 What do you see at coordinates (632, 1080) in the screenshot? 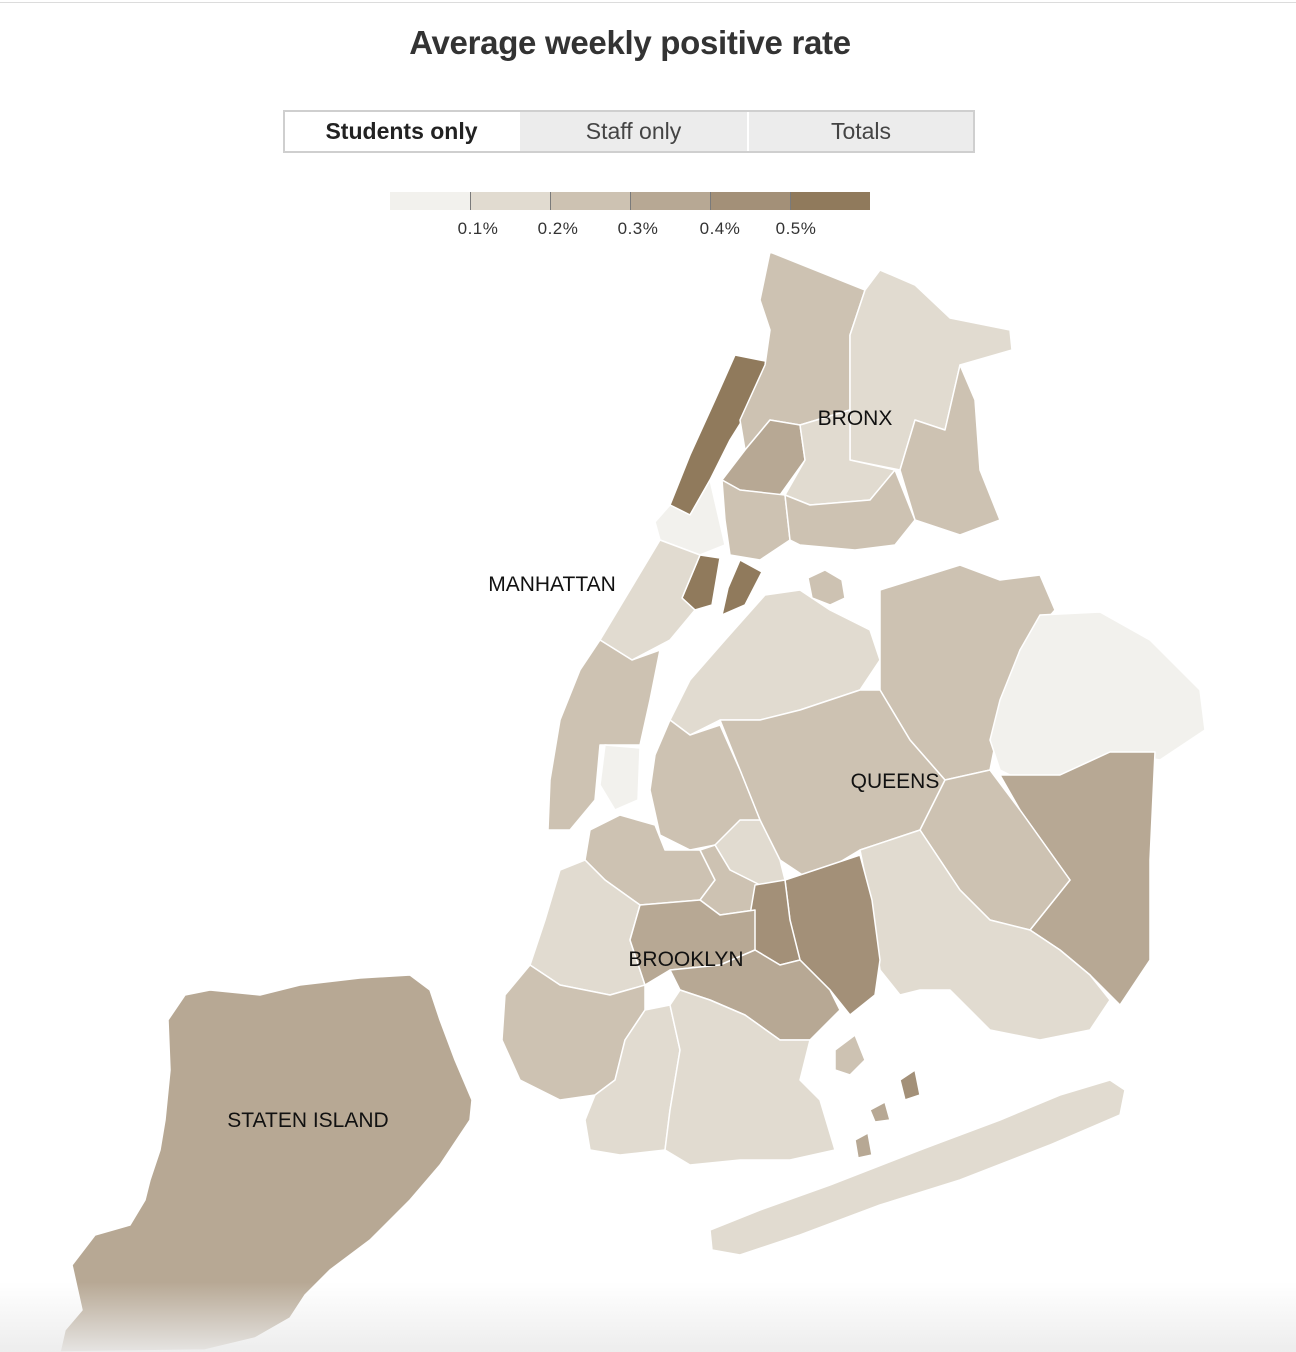
I see `district-brooklyn-bensonhurst` at bounding box center [632, 1080].